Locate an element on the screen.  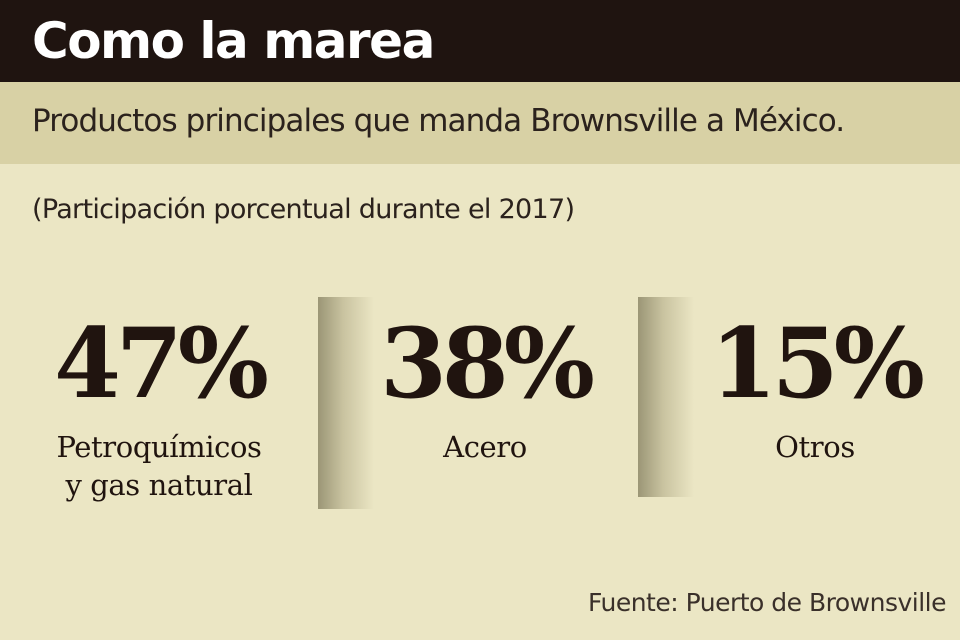
page-title: Como la marea is located at coordinates (233, 41).